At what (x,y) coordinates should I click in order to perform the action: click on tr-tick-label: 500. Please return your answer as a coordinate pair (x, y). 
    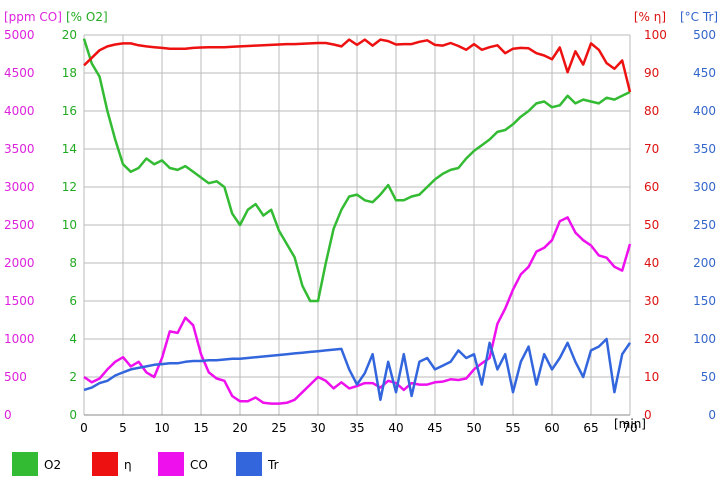
    Looking at the image, I should click on (704, 35).